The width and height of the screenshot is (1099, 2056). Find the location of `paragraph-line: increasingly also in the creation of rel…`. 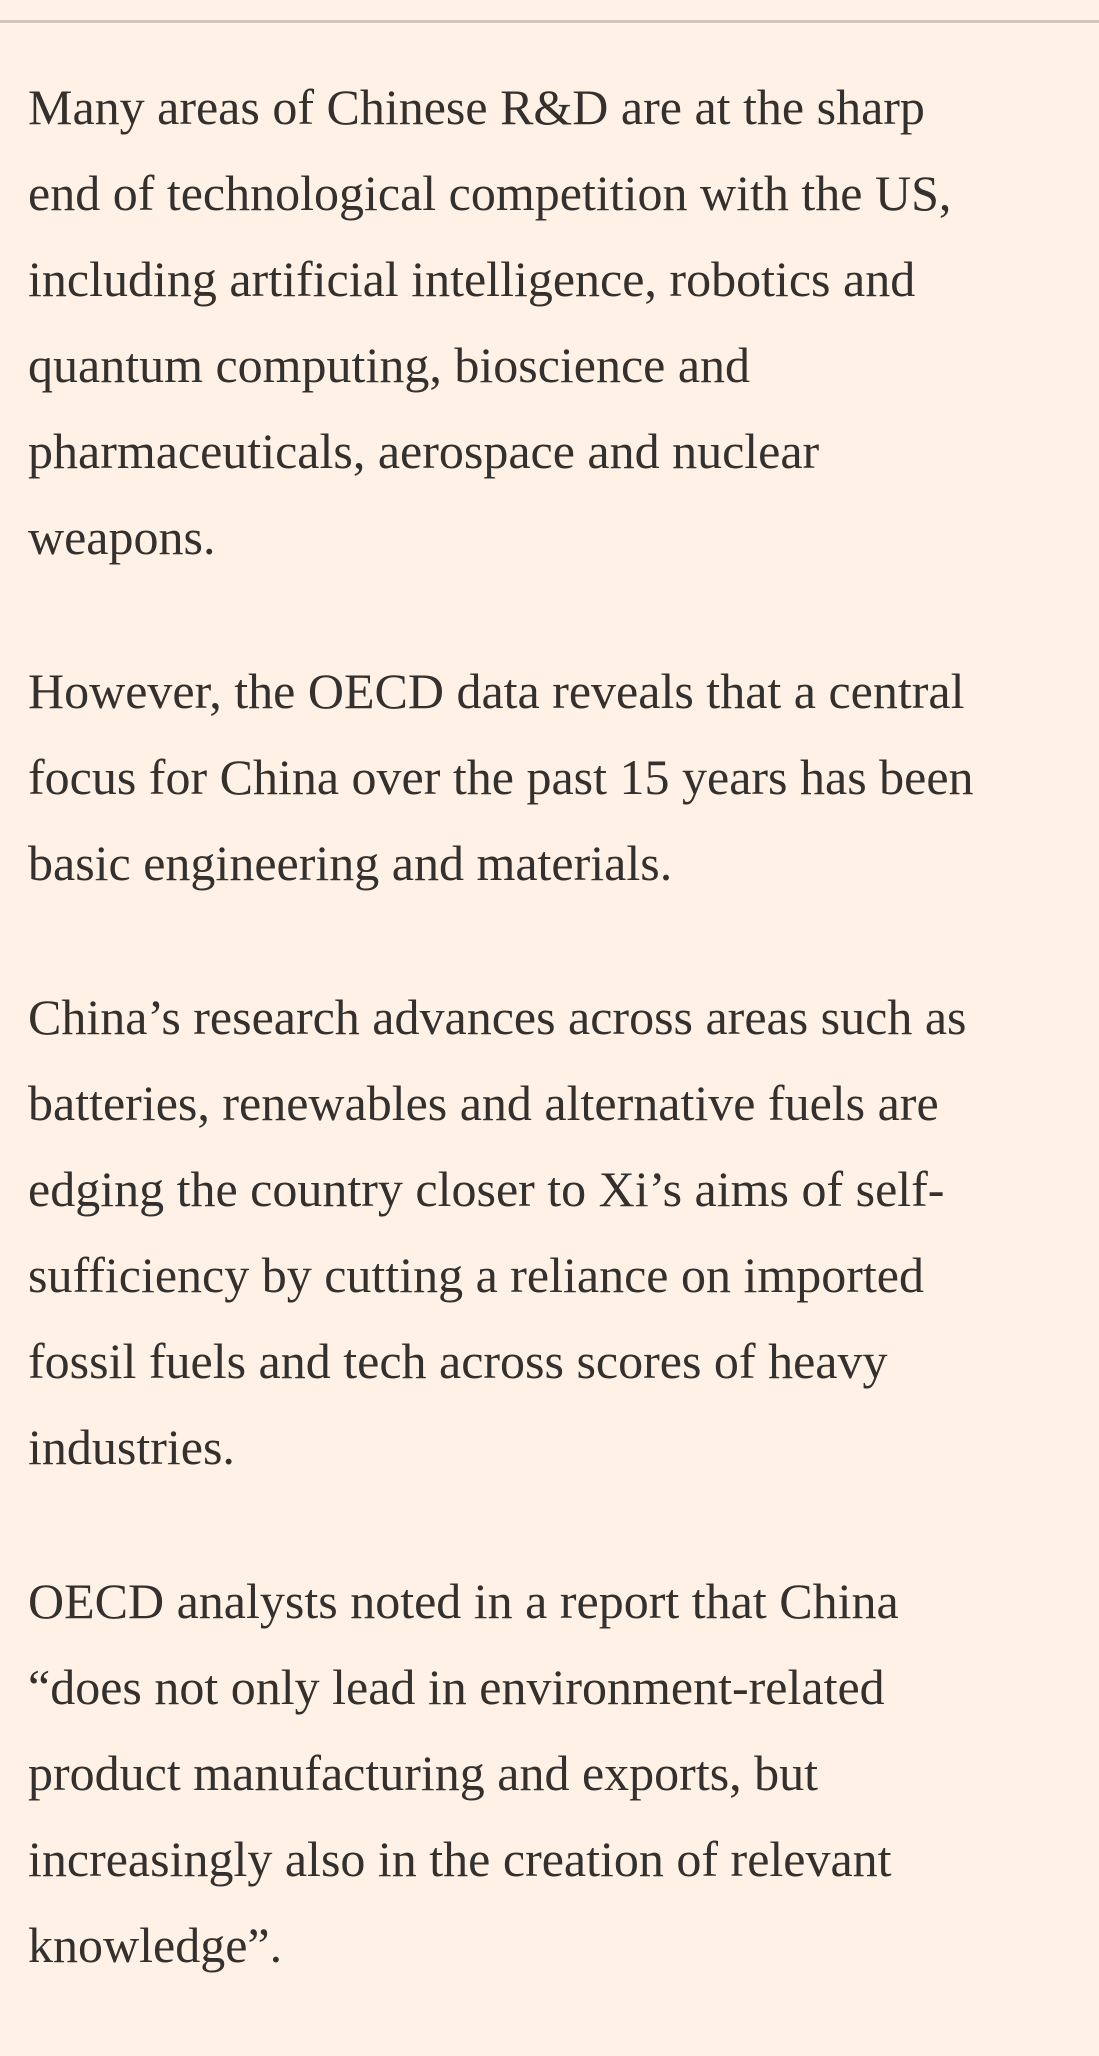

paragraph-line: increasingly also in the creation of rel… is located at coordinates (460, 1859).